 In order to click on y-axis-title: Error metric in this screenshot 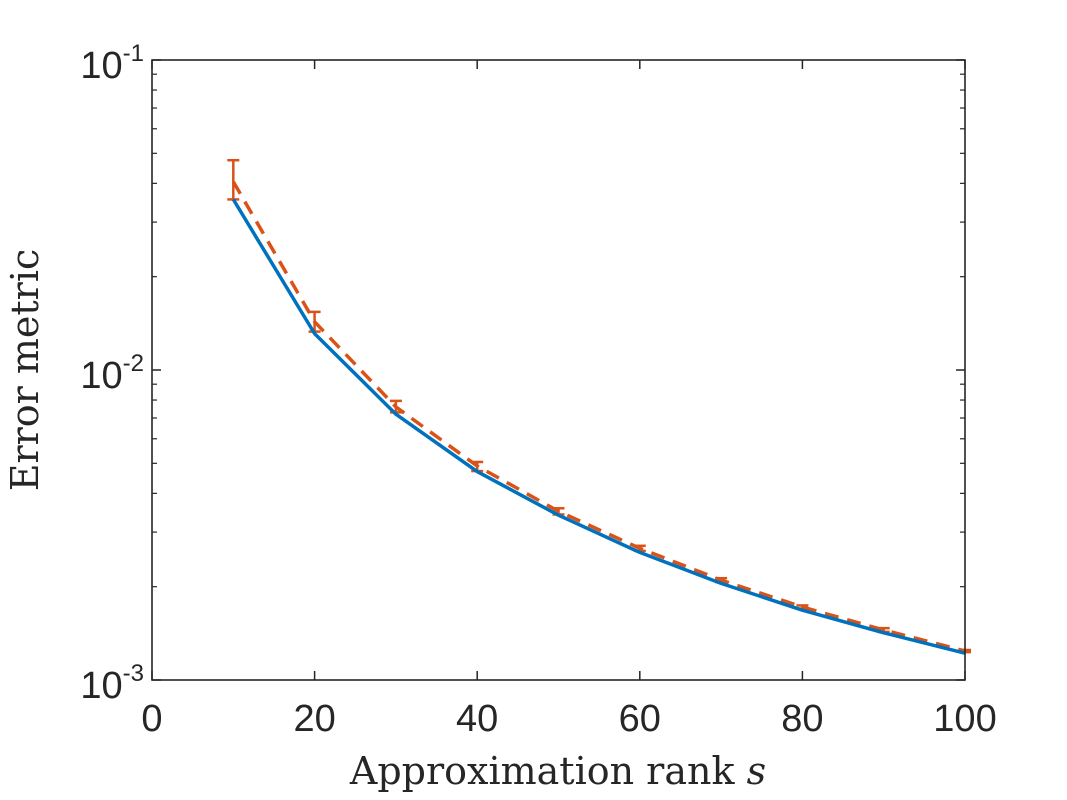, I will do `click(25, 370)`.